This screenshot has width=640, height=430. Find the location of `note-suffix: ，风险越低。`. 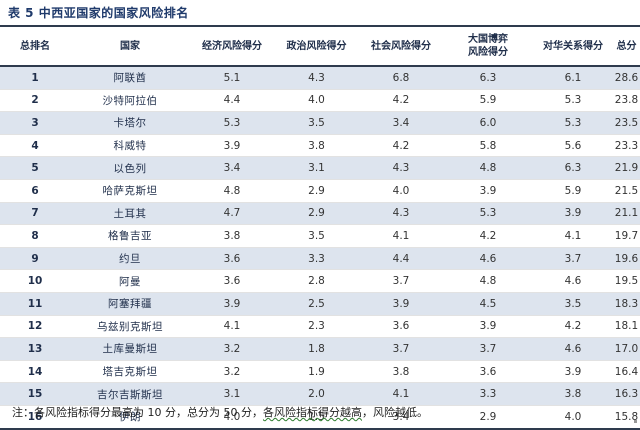

note-suffix: ，风险越低。 is located at coordinates (394, 412).